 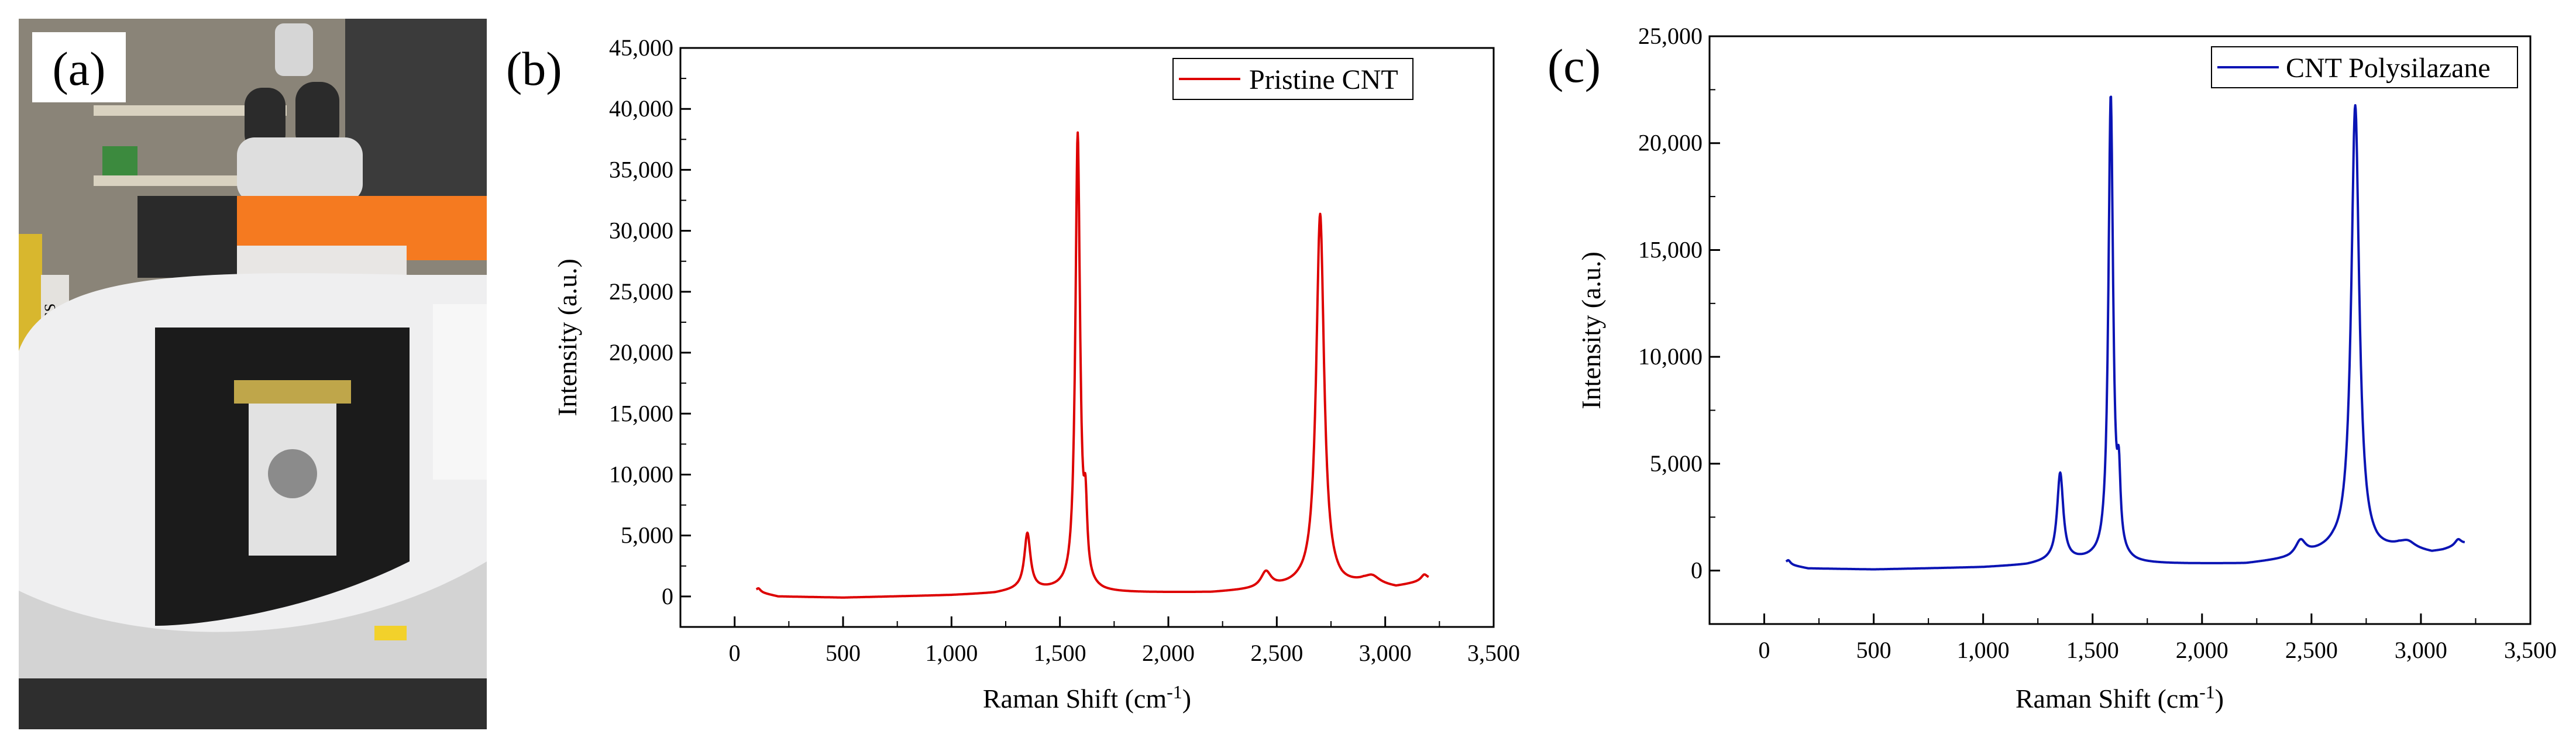 What do you see at coordinates (120, 160) in the screenshot?
I see `photo-green-bottles` at bounding box center [120, 160].